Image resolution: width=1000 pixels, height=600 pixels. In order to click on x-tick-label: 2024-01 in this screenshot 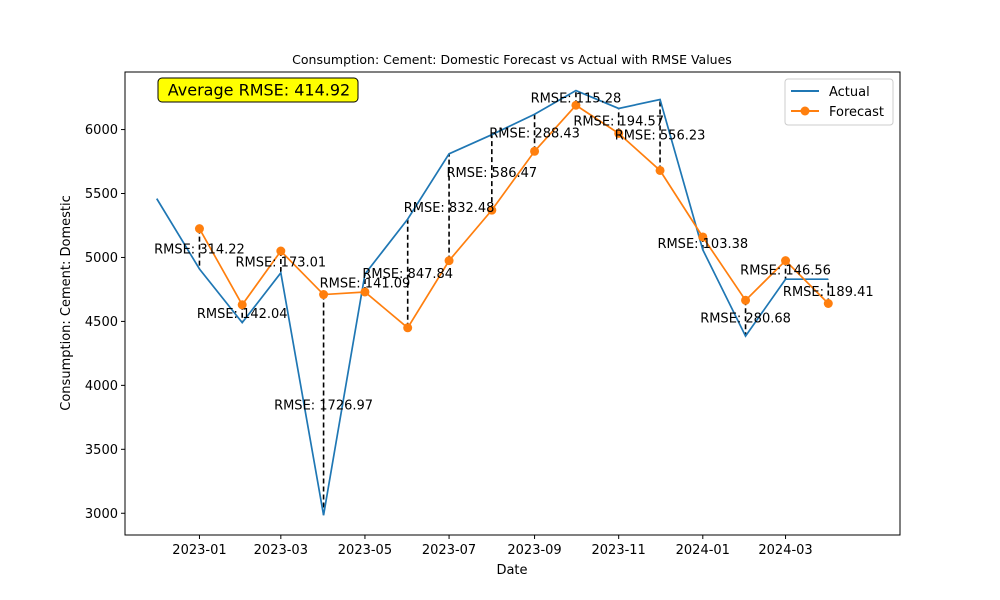, I will do `click(703, 550)`.